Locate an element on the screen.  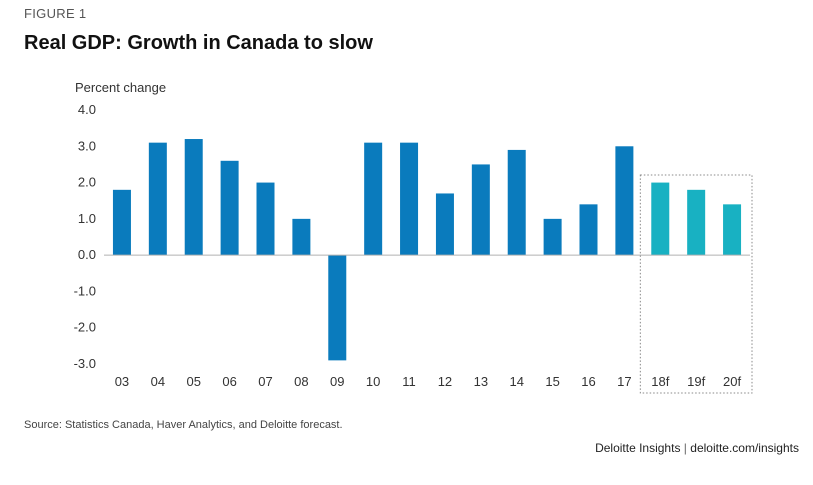
y-tick-label: 3.0 is located at coordinates (87, 145).